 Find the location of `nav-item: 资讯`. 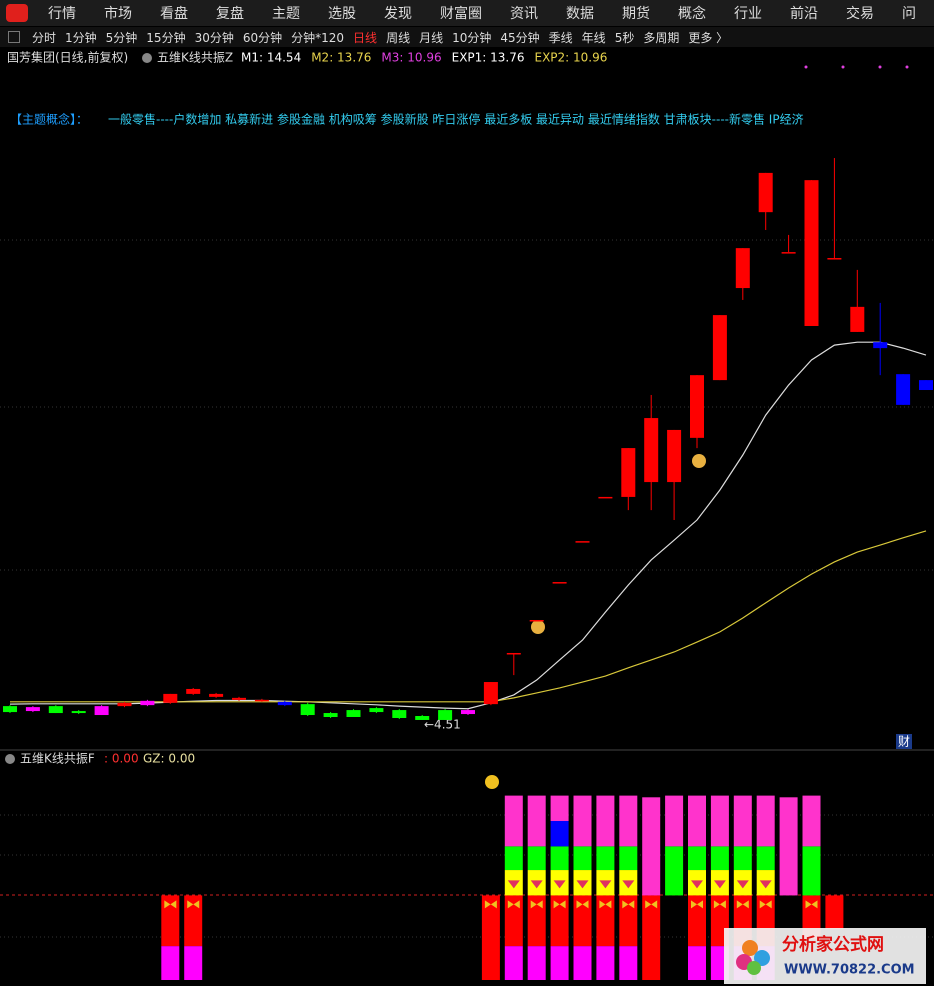

nav-item: 资讯 is located at coordinates (524, 14).